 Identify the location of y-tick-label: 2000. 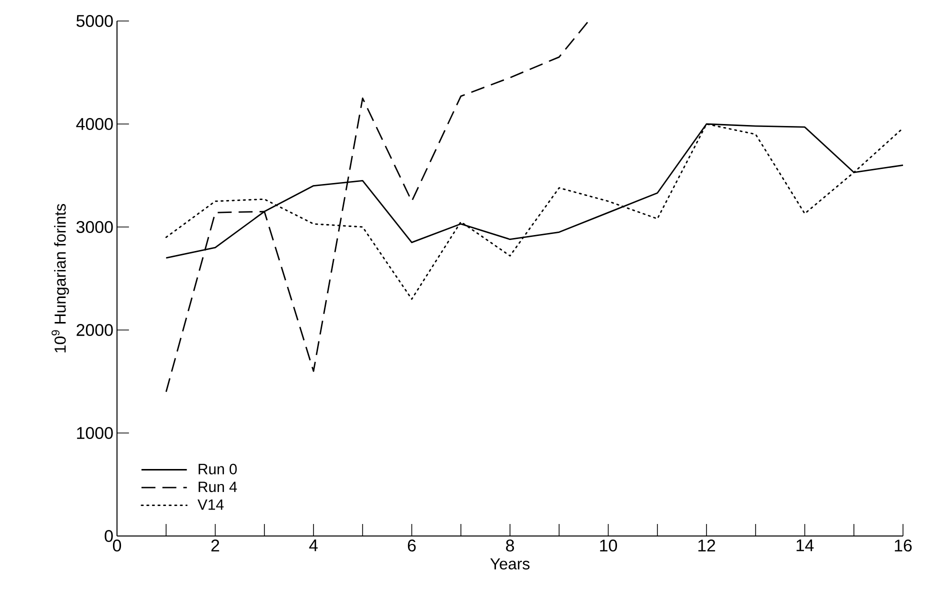
(94, 330).